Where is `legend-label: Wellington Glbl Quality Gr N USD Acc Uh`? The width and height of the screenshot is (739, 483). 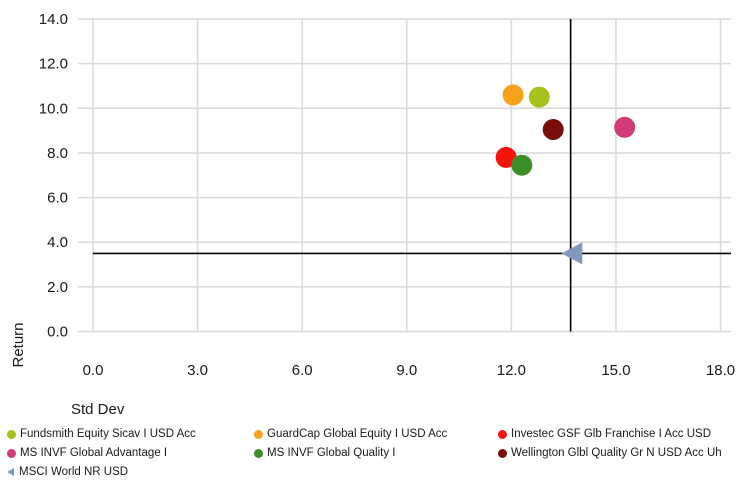
legend-label: Wellington Glbl Quality Gr N USD Acc Uh is located at coordinates (616, 453).